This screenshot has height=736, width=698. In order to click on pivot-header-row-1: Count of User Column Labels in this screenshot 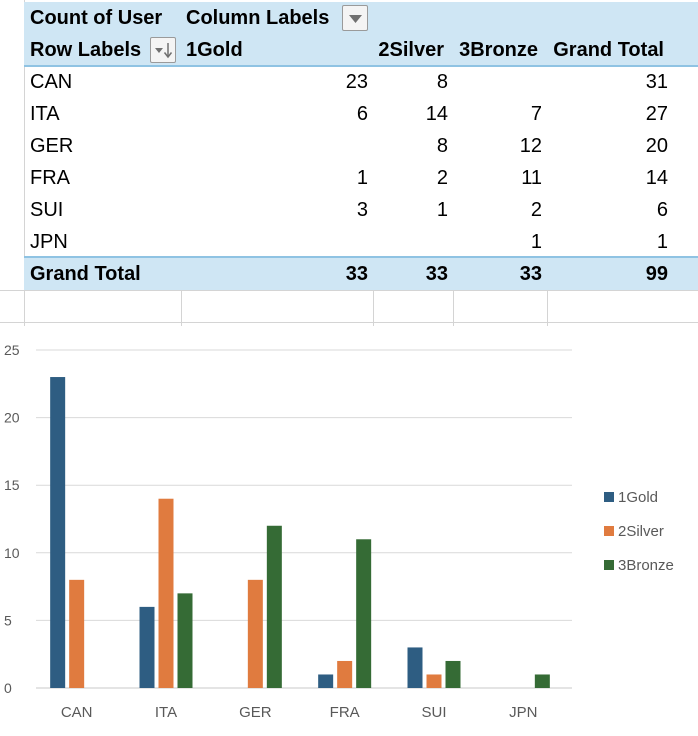, I will do `click(361, 18)`.